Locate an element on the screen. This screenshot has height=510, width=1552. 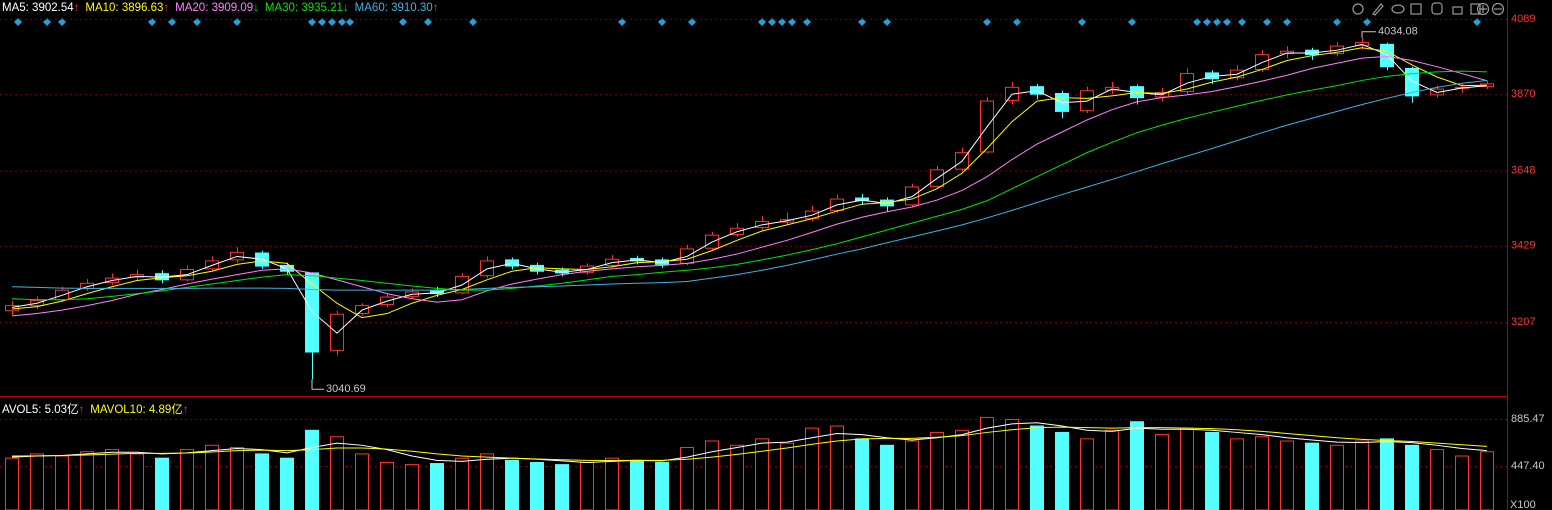
y-tick-label: 3870 is located at coordinates (1523, 94).